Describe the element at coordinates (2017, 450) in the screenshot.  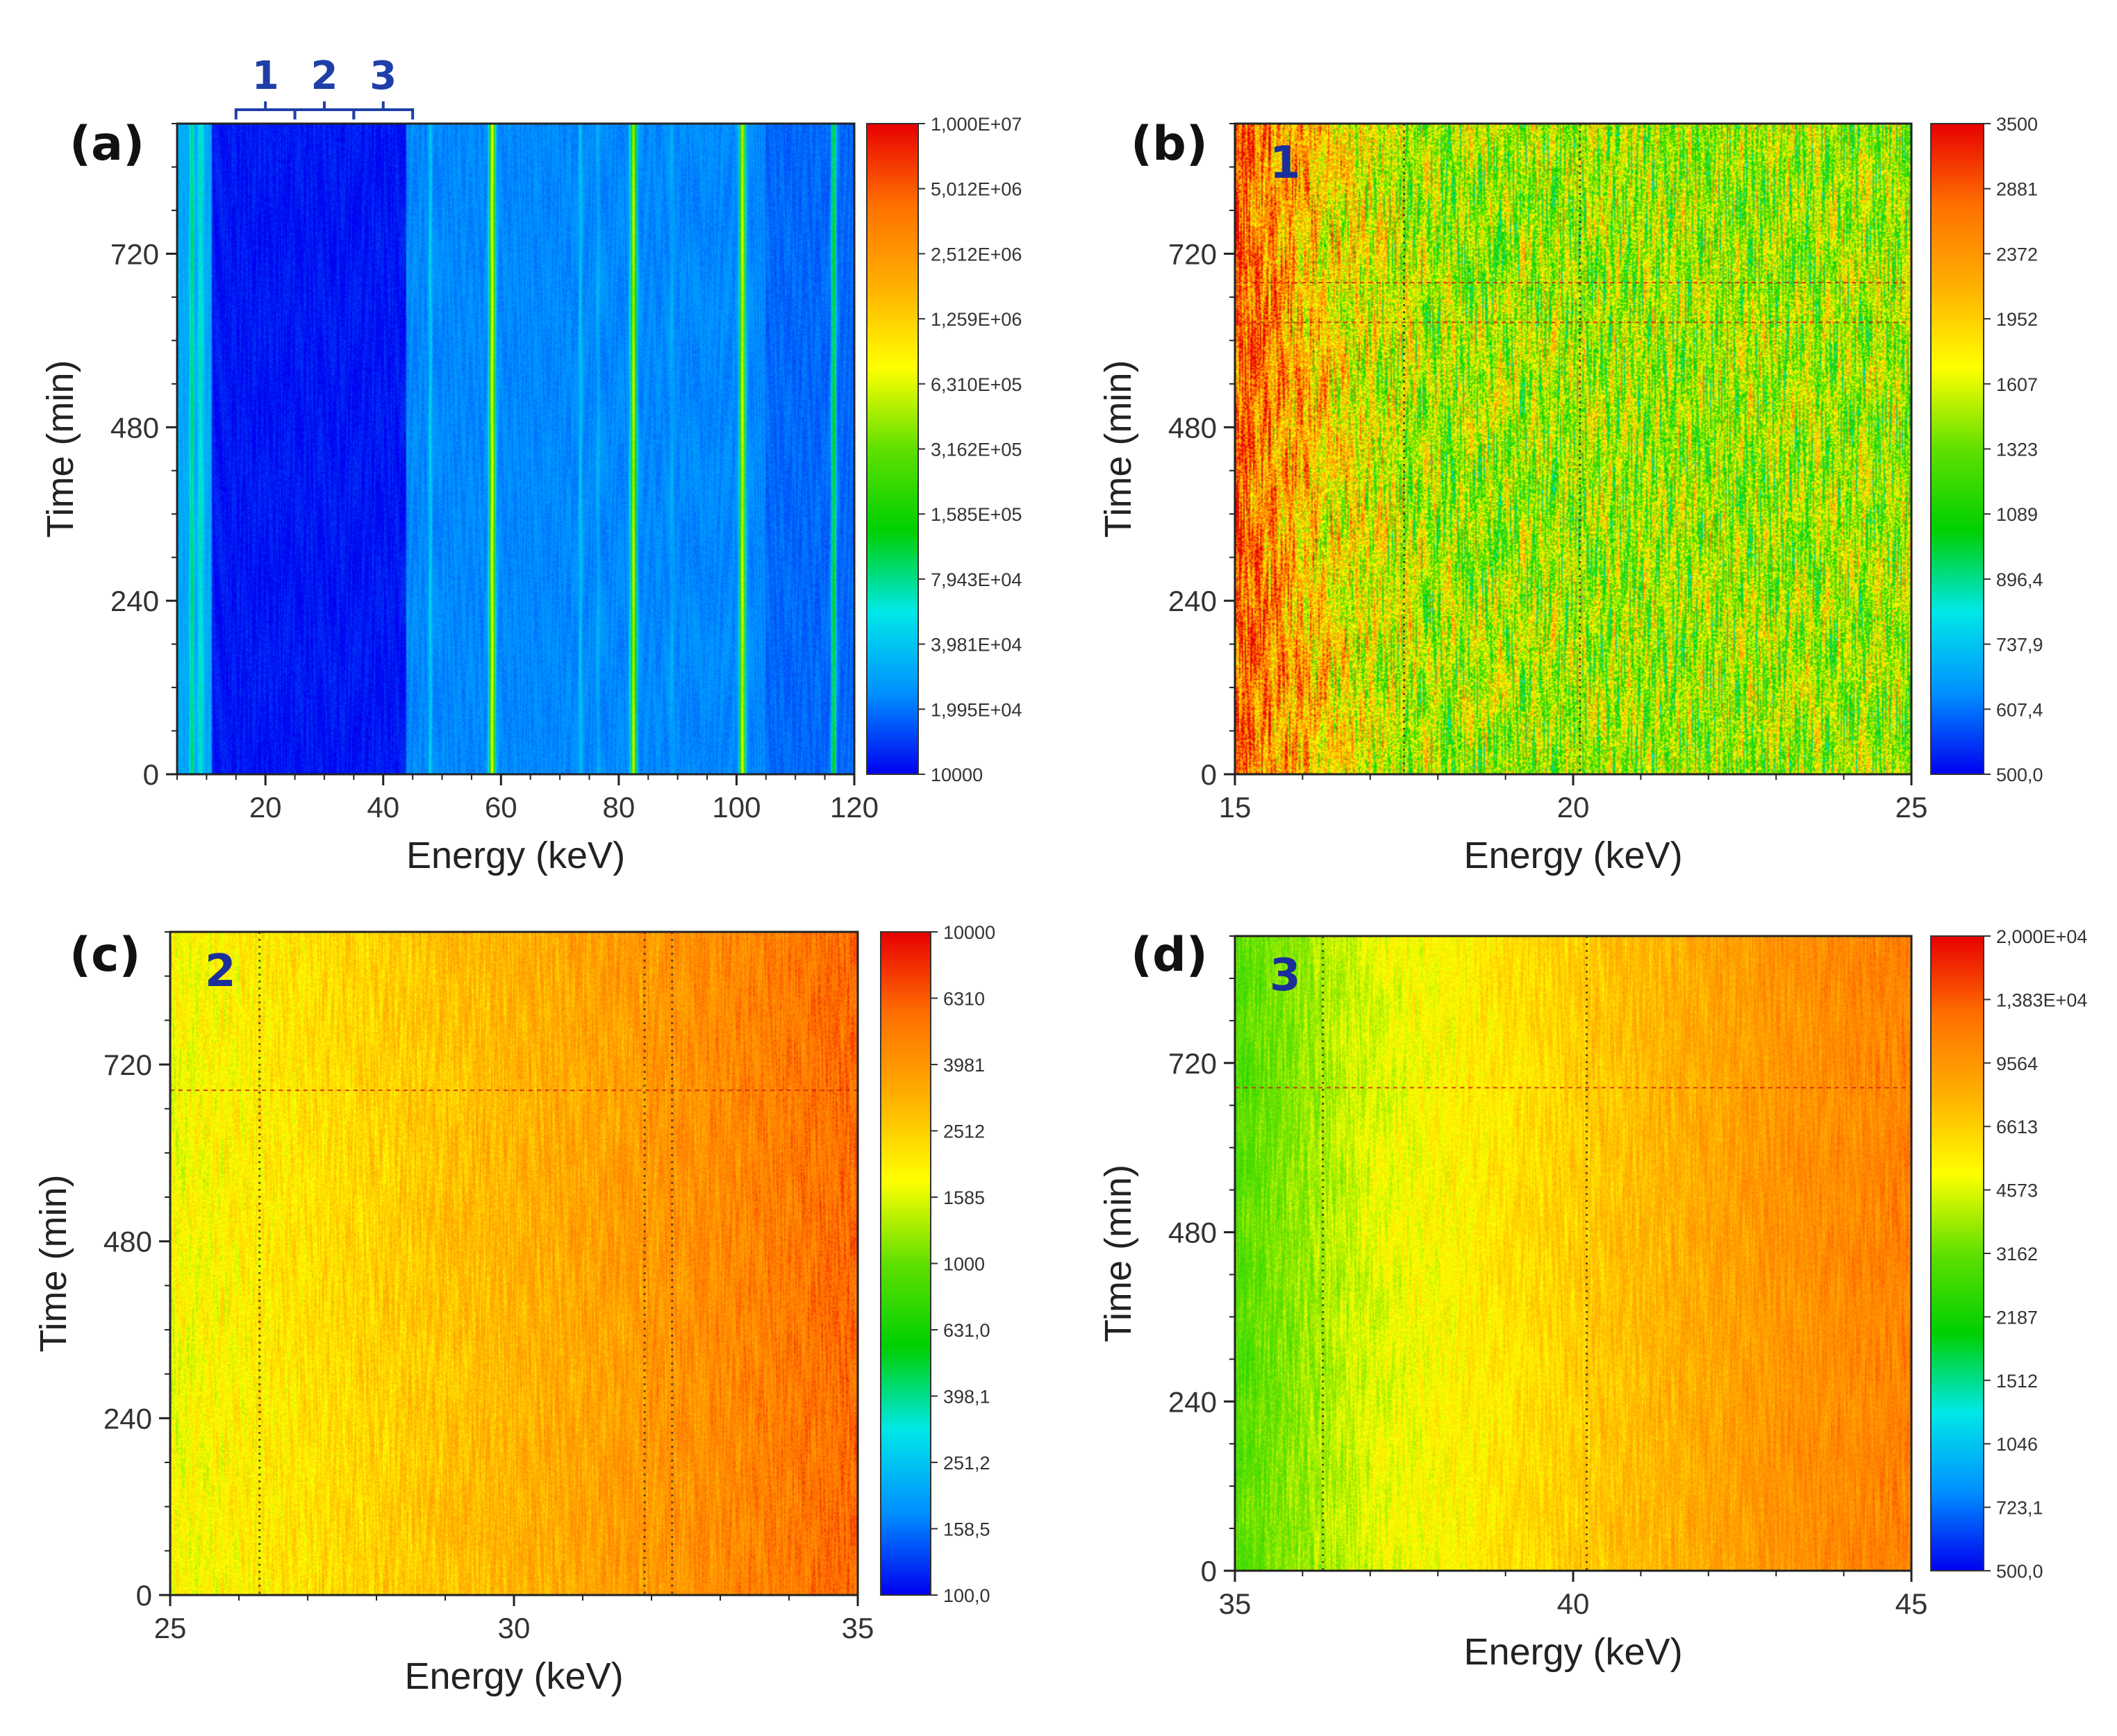
I see `colorbar-tick-label: 1323` at that location.